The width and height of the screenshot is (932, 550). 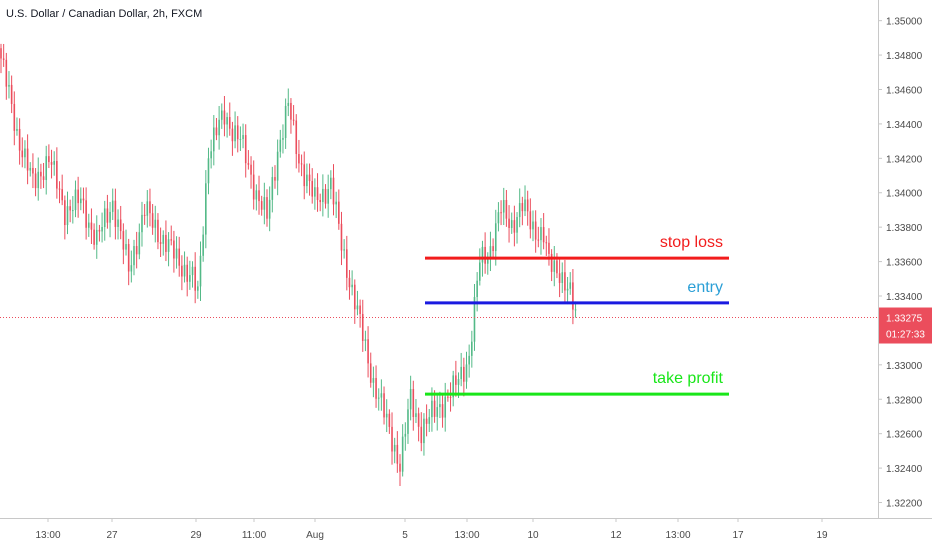 I want to click on price-tick-label: 1.32800, so click(x=904, y=400).